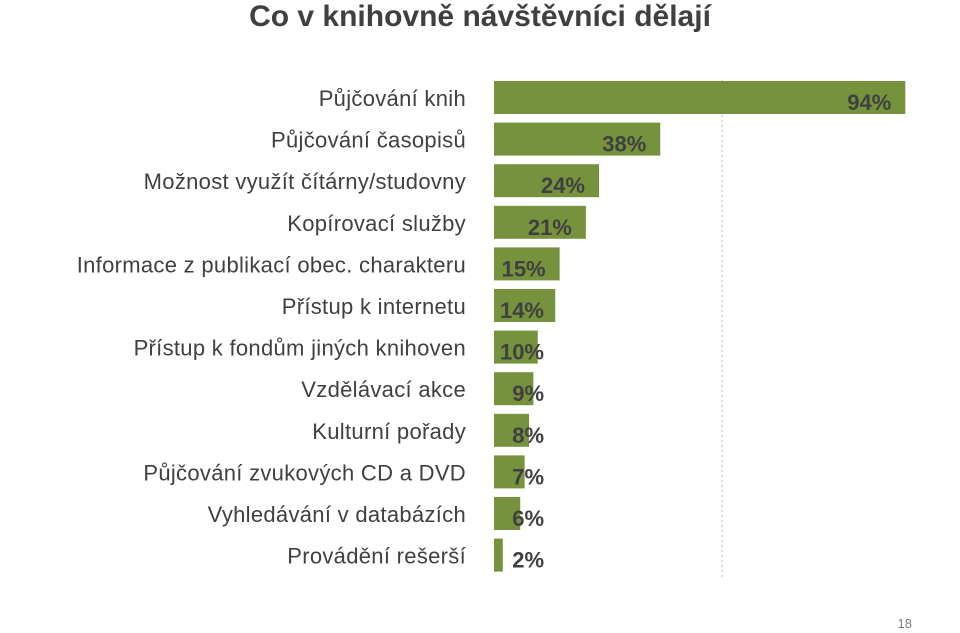 The image size is (960, 633). Describe the element at coordinates (271, 264) in the screenshot. I see `category-label: Informace z publikací obec. charakteru` at that location.